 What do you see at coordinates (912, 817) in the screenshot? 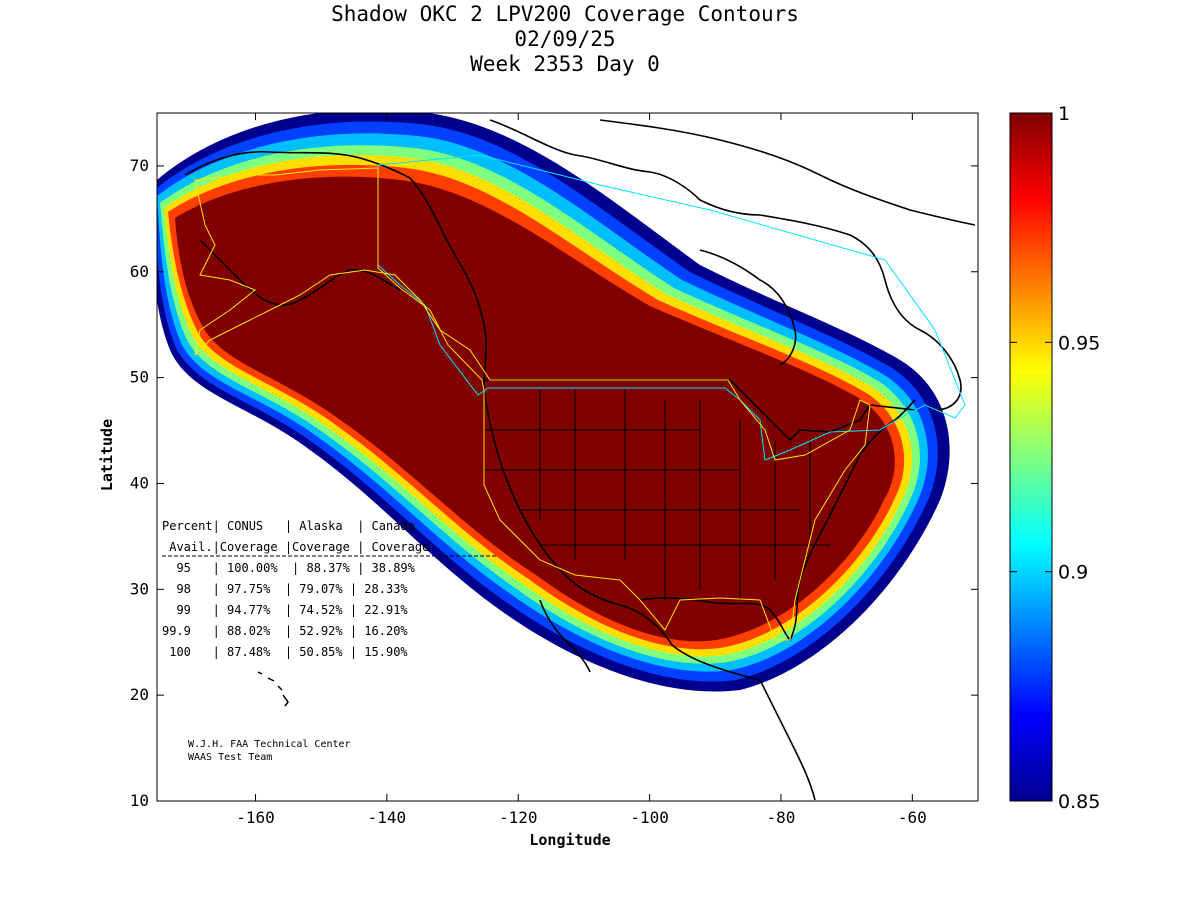
I see `x-tick-label: -60` at bounding box center [912, 817].